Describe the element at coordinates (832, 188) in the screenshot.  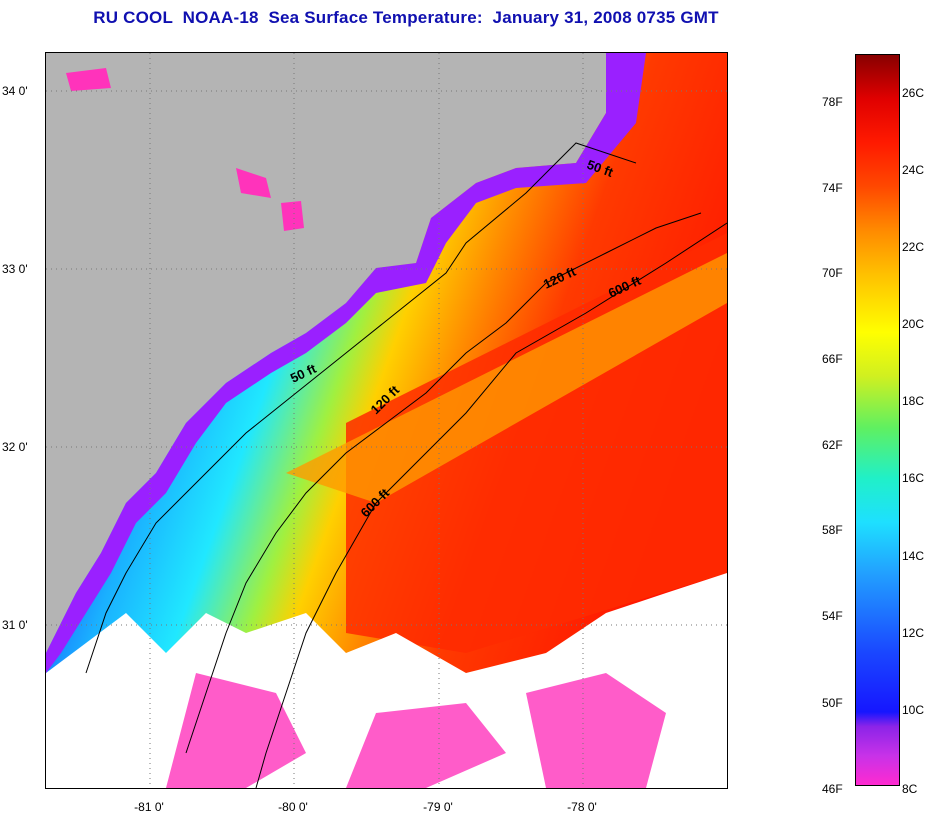
I see `colorbar-f-74: 74F` at that location.